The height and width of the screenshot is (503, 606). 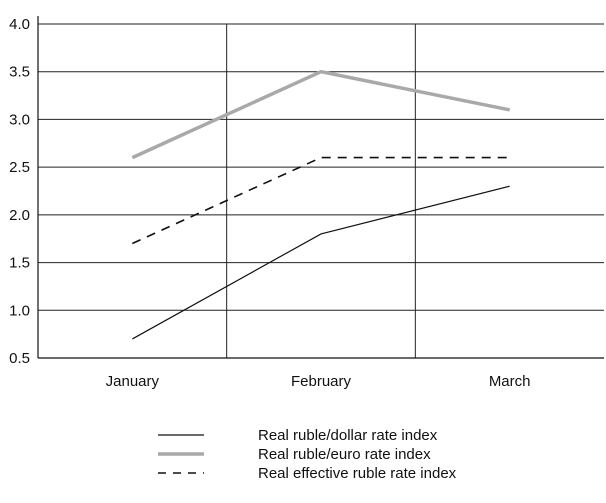 What do you see at coordinates (19, 167) in the screenshot?
I see `y-tick-label: 2.5` at bounding box center [19, 167].